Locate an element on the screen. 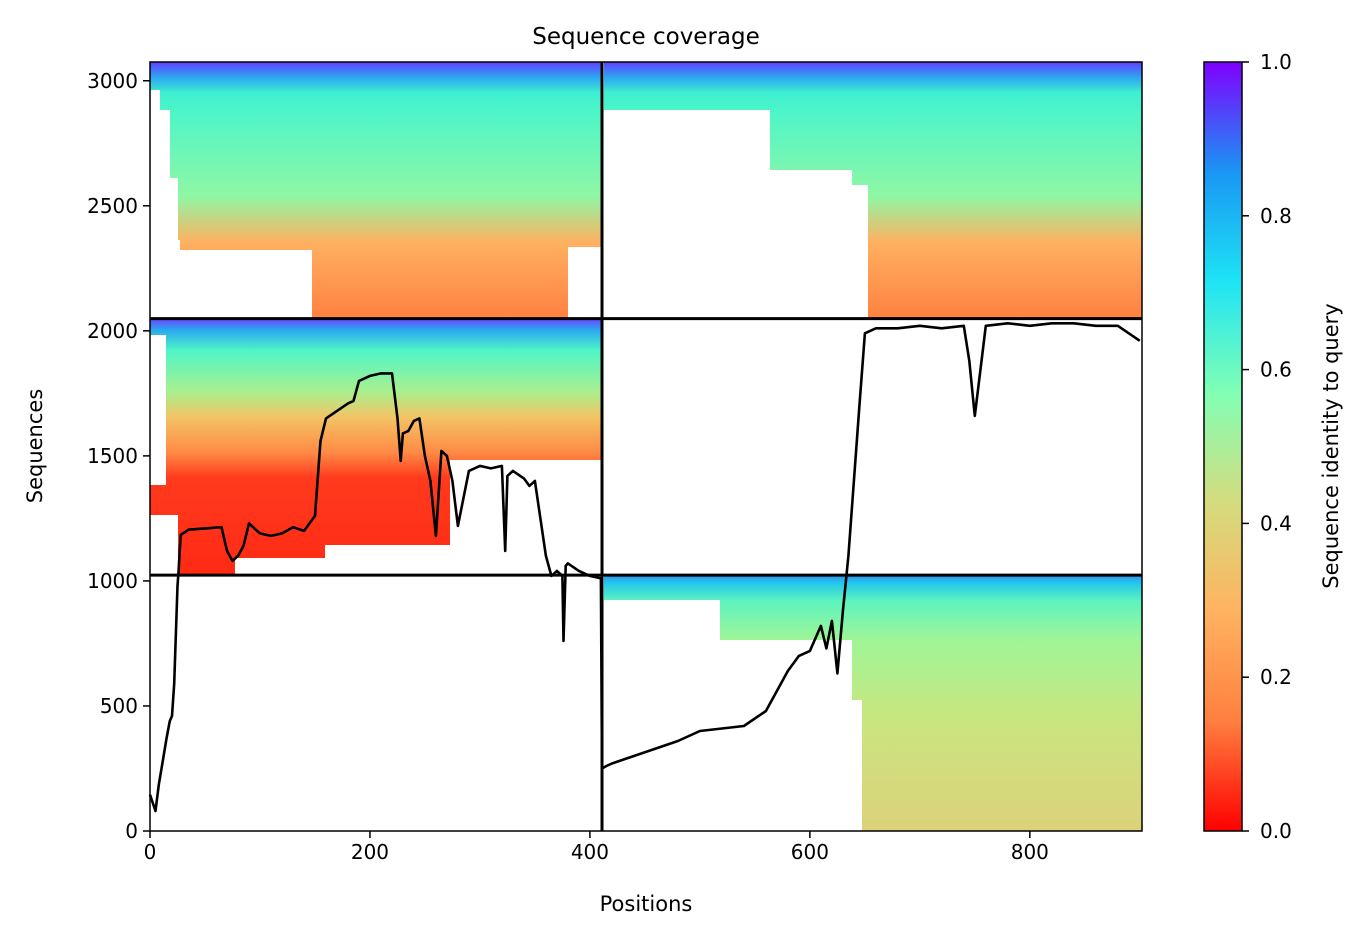 Image resolution: width=1364 pixels, height=939 pixels. x-tick-label: 600 is located at coordinates (810, 852).